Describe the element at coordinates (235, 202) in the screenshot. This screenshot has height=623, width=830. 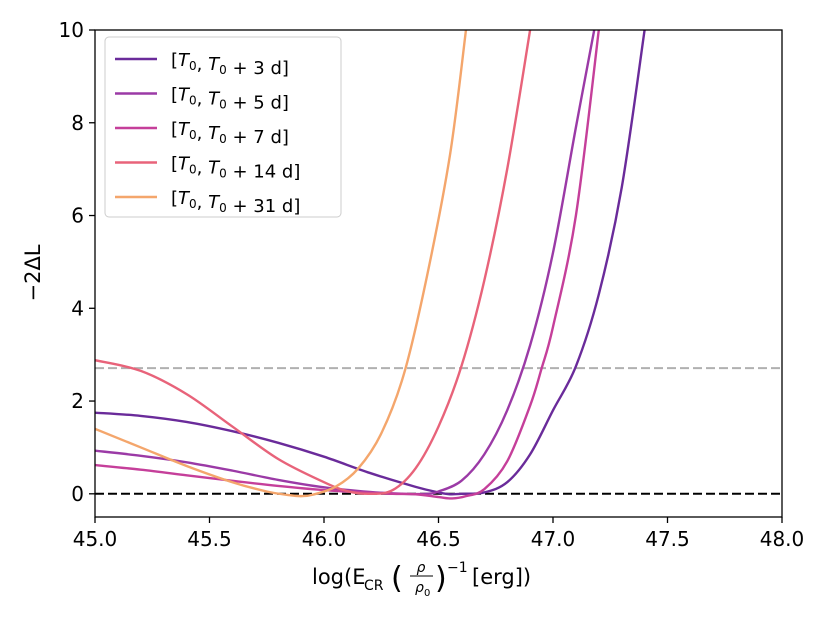
I see `legend-label-5: [T0, T0 + 31 d]` at that location.